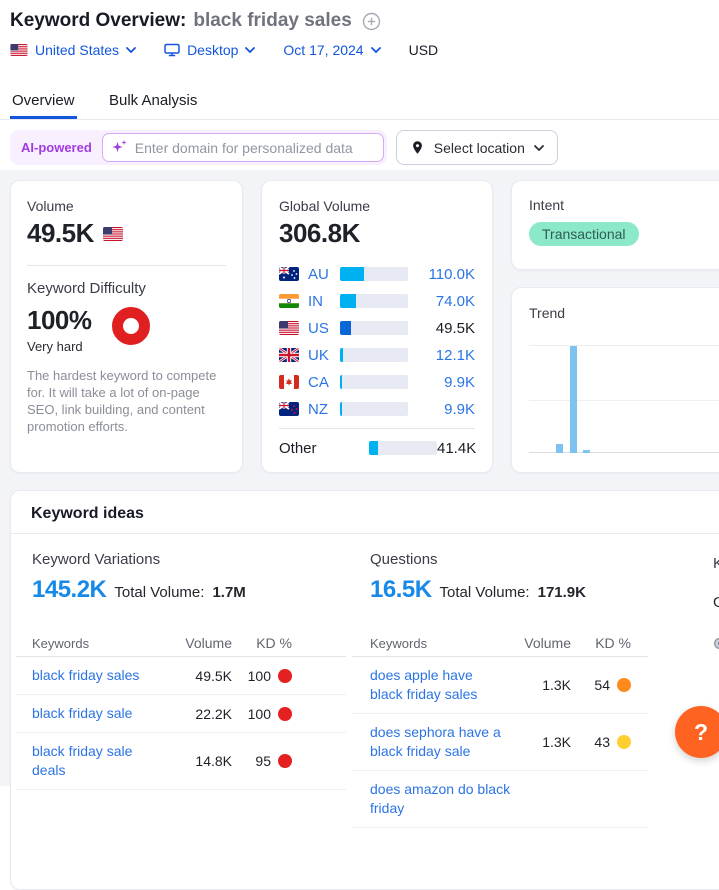  What do you see at coordinates (60, 233) in the screenshot?
I see `volume-value: 49.5K` at bounding box center [60, 233].